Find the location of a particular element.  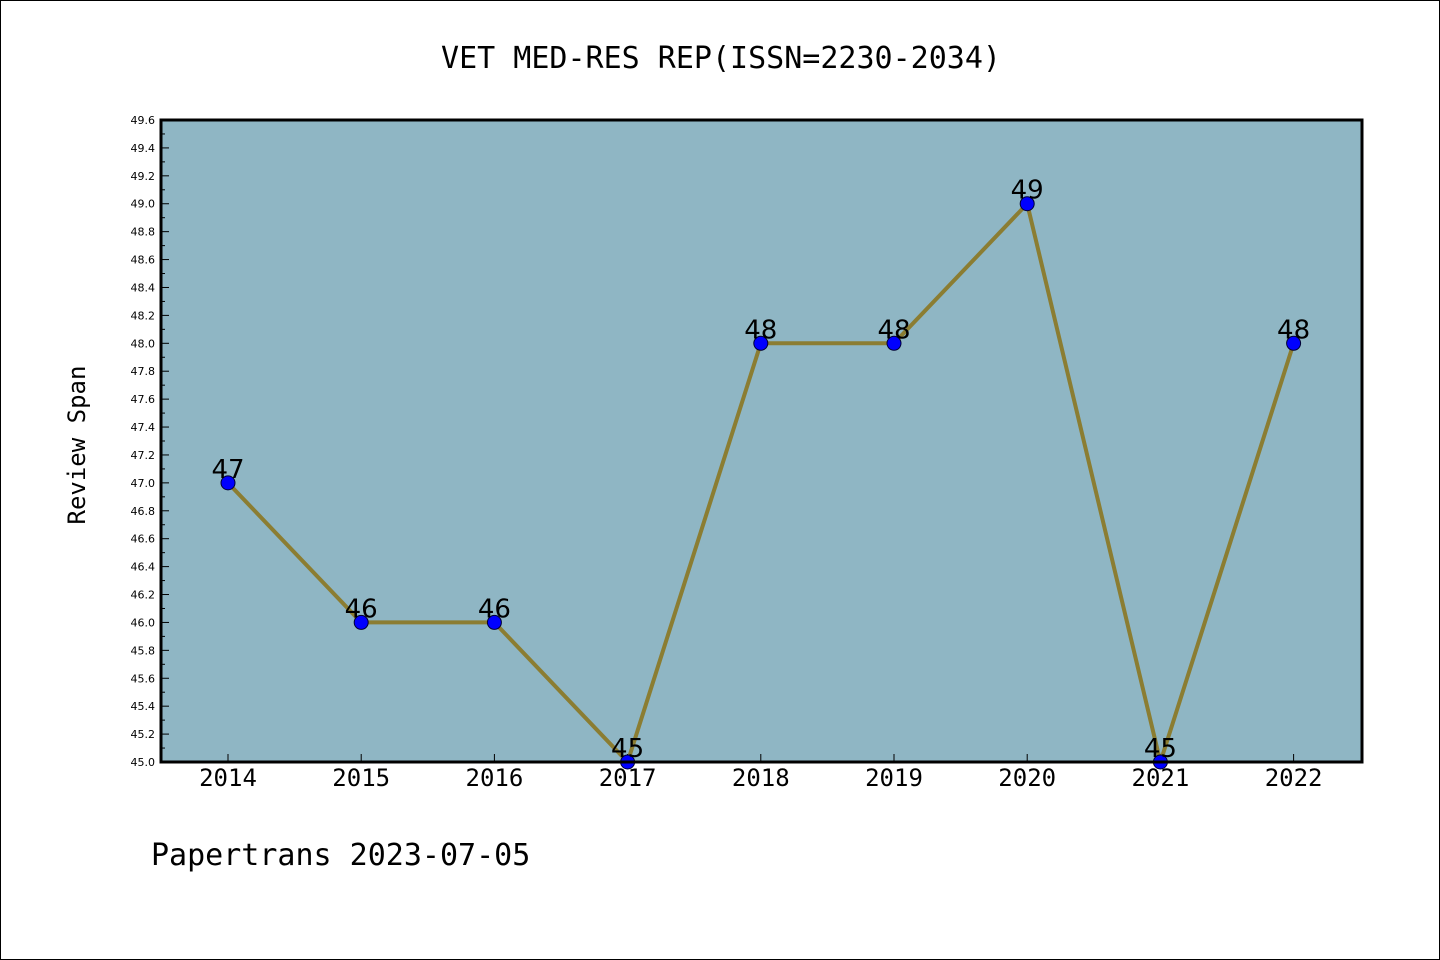

y-tick-label: 45.8 is located at coordinates (143, 650).